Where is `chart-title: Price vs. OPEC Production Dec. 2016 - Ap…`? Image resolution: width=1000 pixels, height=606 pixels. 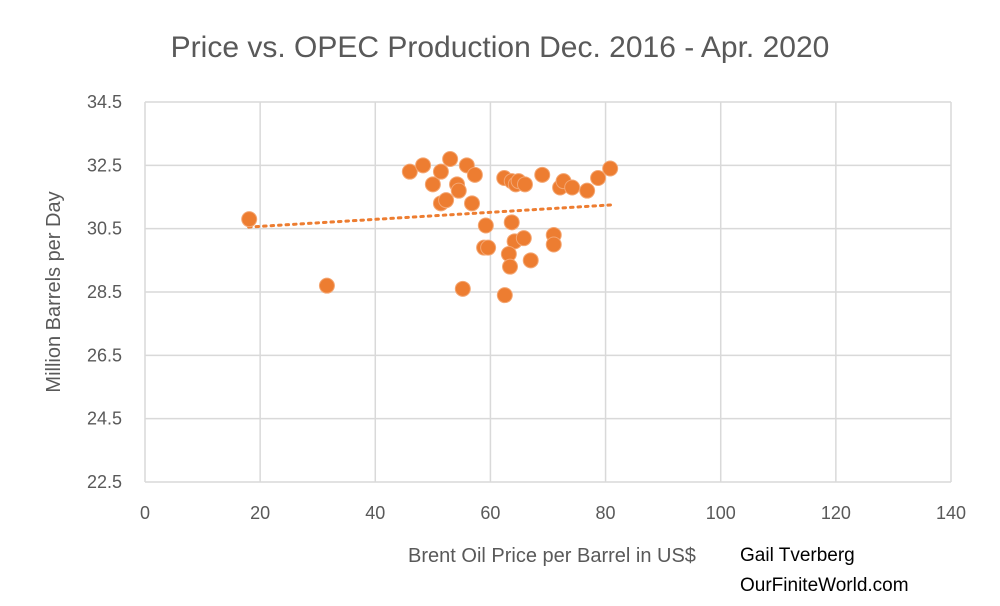
chart-title: Price vs. OPEC Production Dec. 2016 - Ap… is located at coordinates (500, 47).